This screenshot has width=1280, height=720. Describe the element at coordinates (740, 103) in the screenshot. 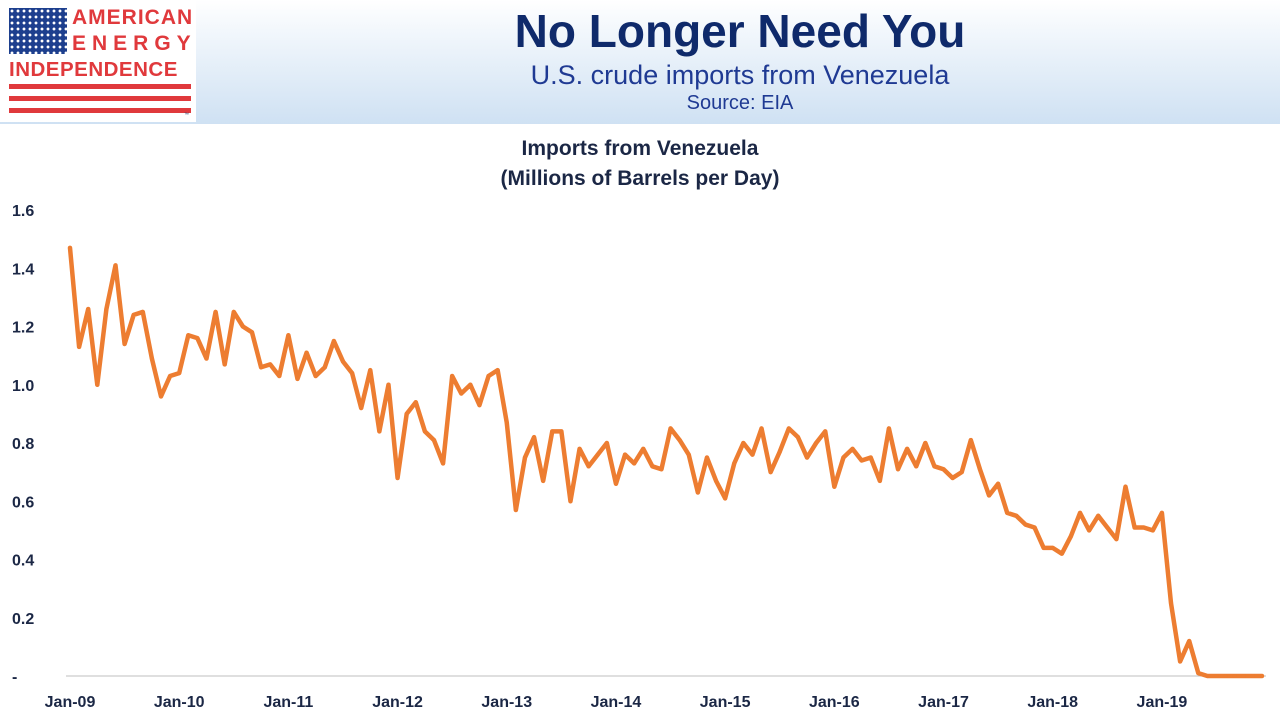

I see `source-note: Source: EIA` at that location.